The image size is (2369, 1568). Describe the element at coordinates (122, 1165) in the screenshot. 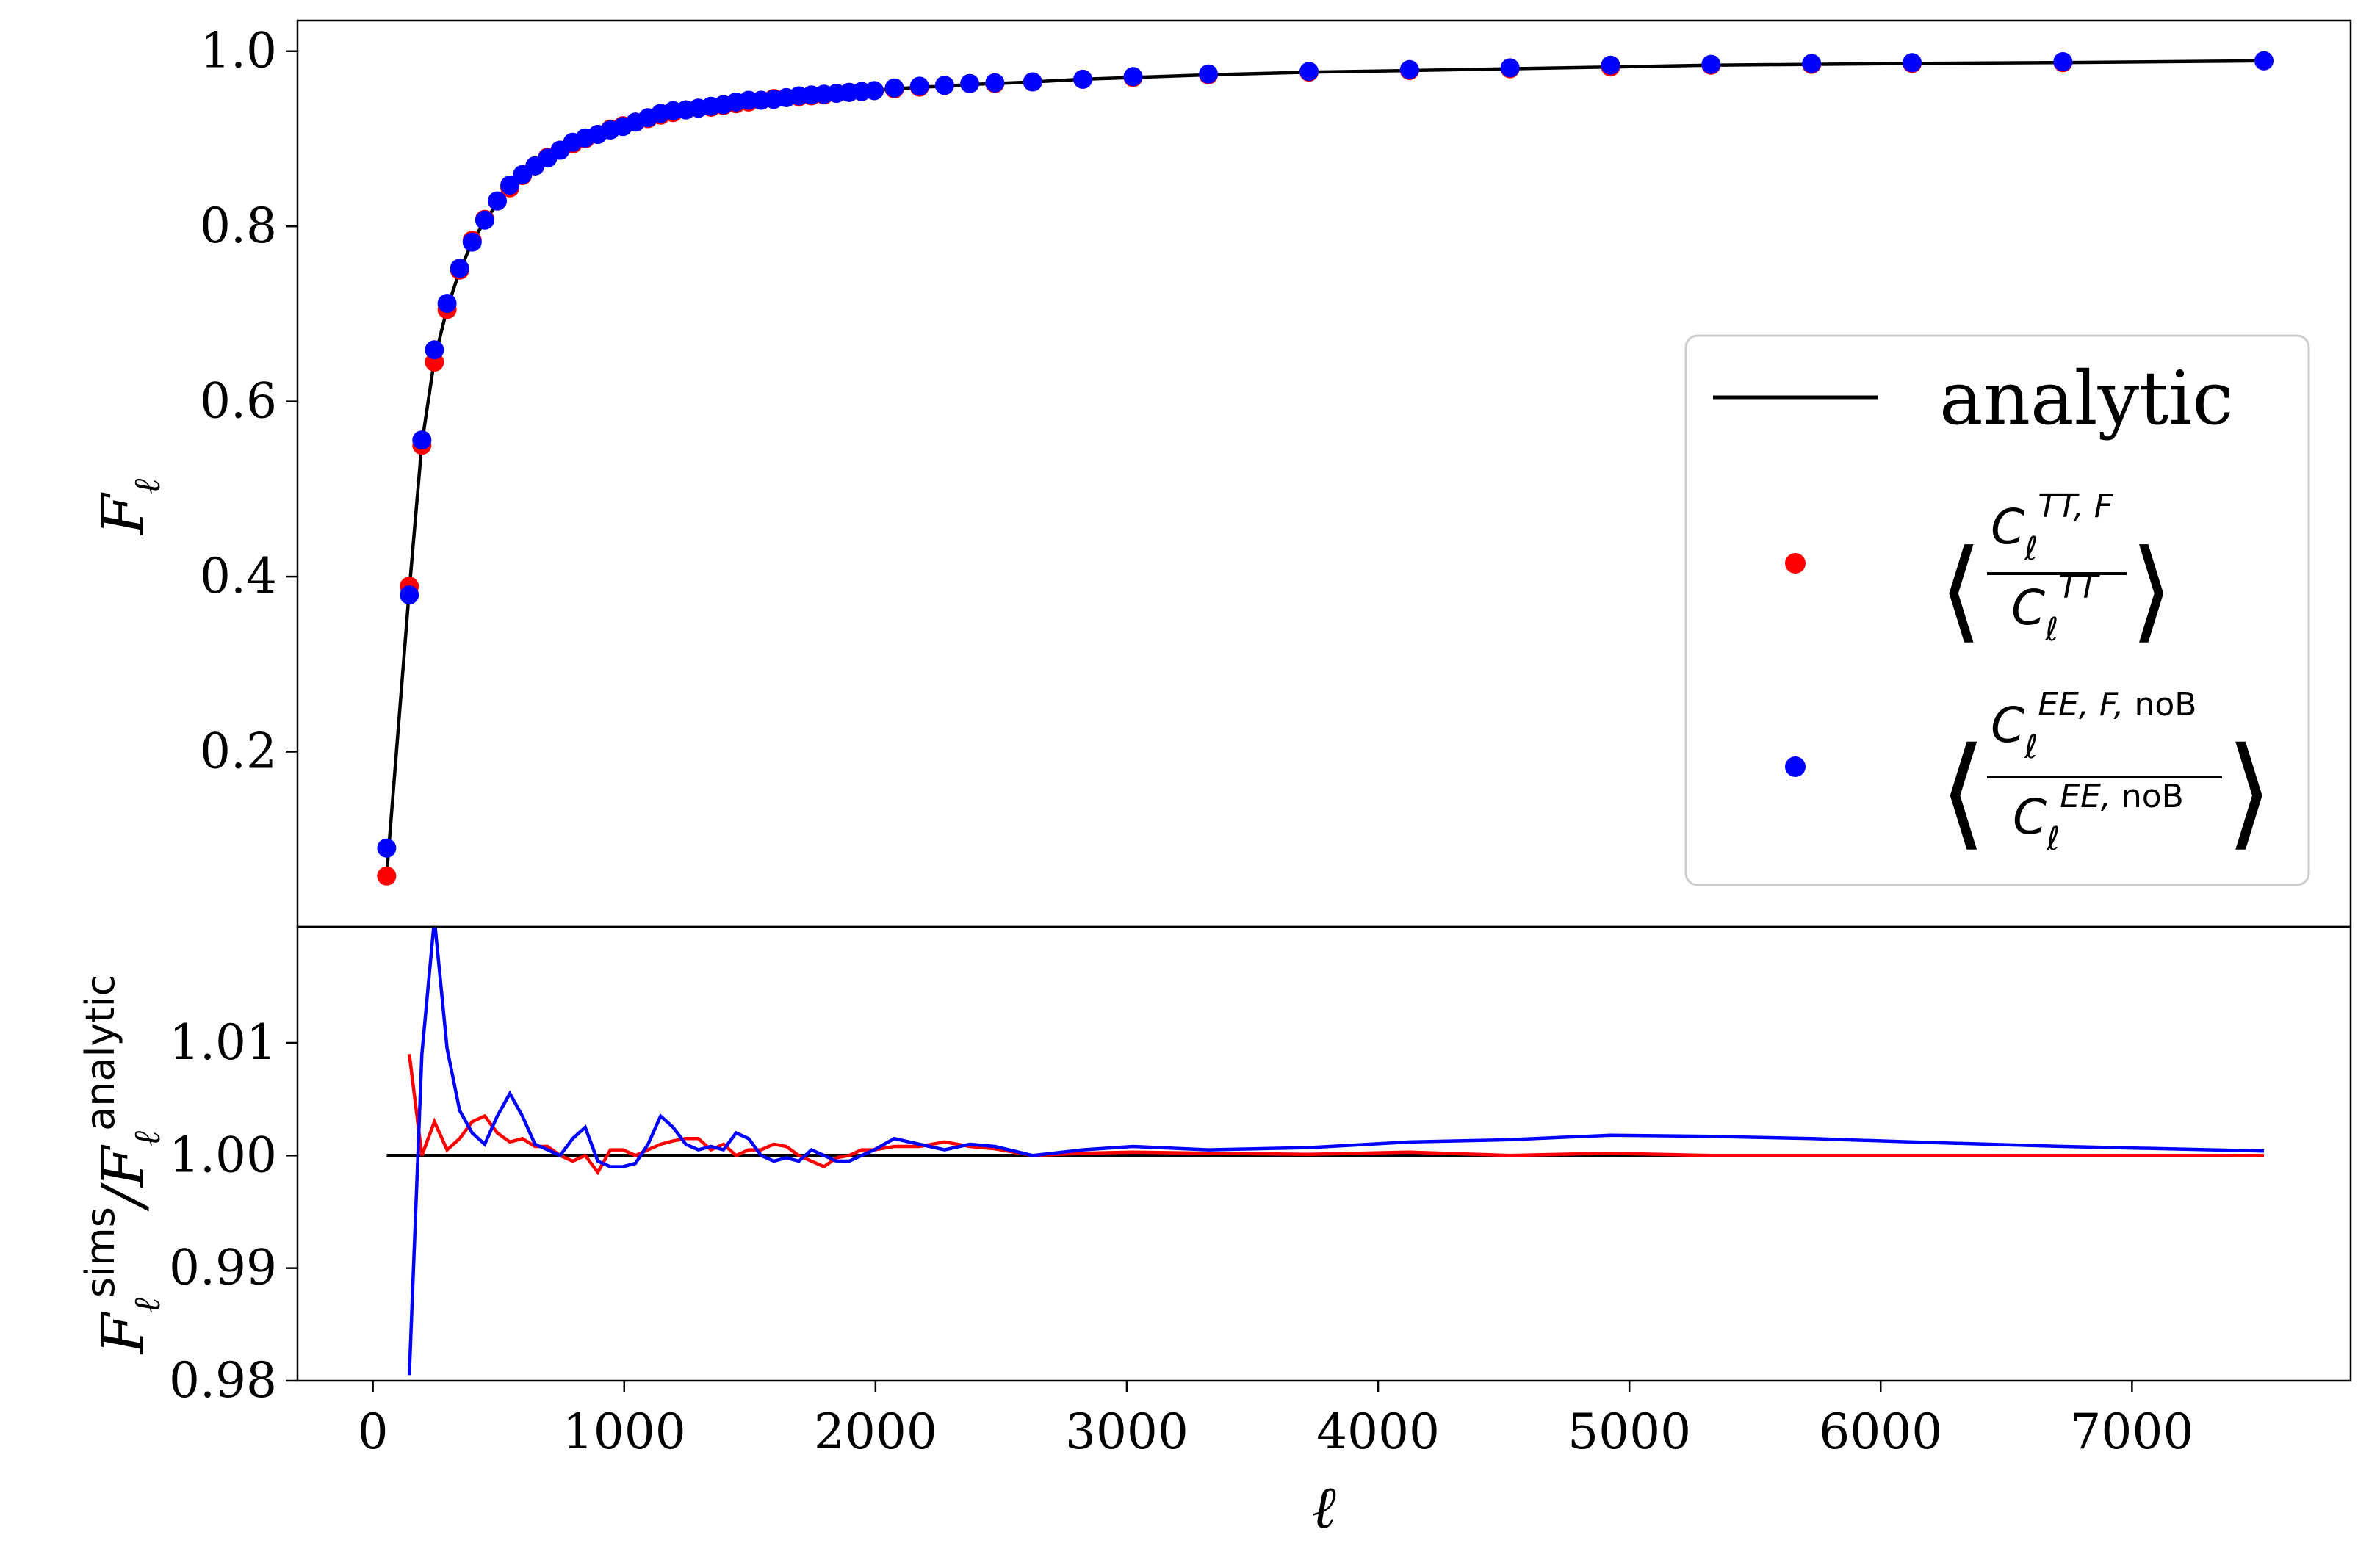

I see `bottom-y-axis-label: Fℓsims/Fℓanalytic` at that location.